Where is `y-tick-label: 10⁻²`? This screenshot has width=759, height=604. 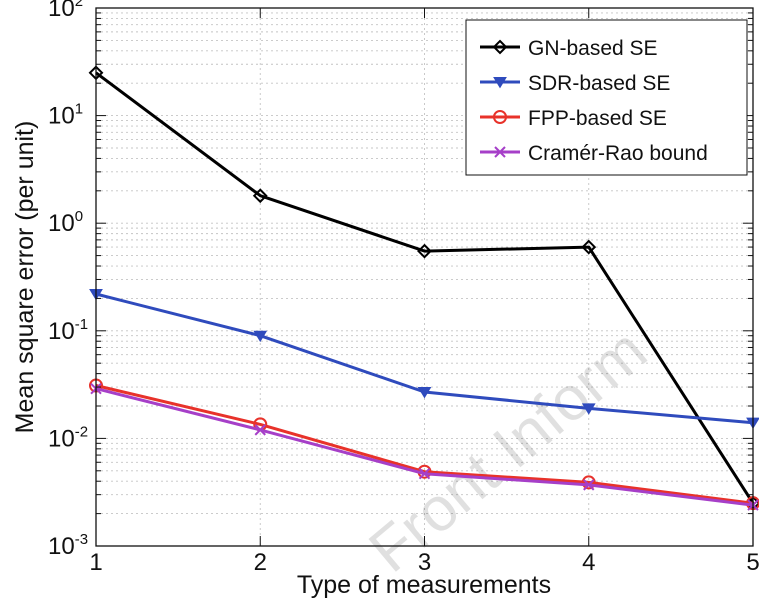
y-tick-label: 10⁻² is located at coordinates (68, 437).